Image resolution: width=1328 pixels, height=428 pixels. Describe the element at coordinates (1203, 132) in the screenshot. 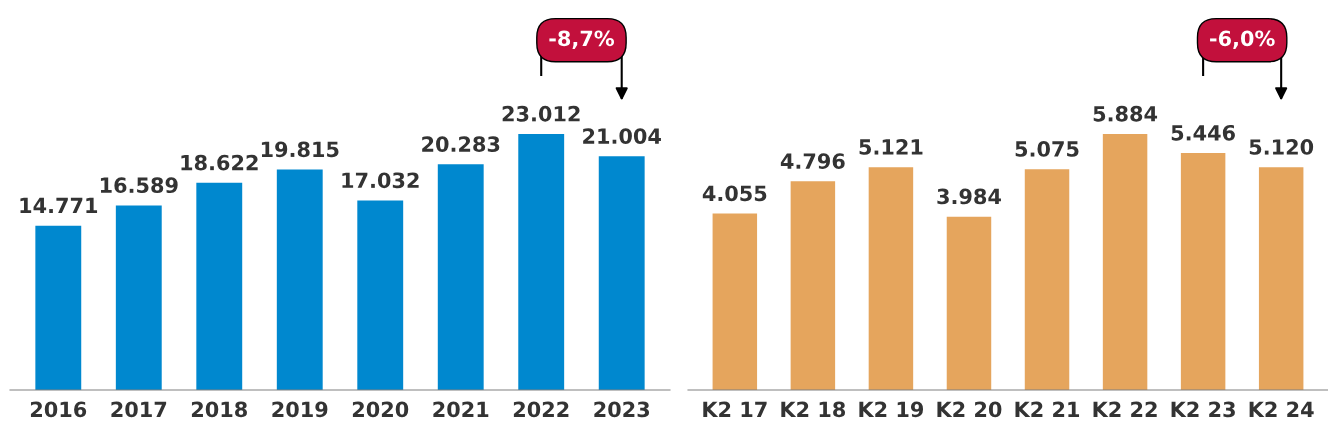

I see `data-label: 5.446` at that location.